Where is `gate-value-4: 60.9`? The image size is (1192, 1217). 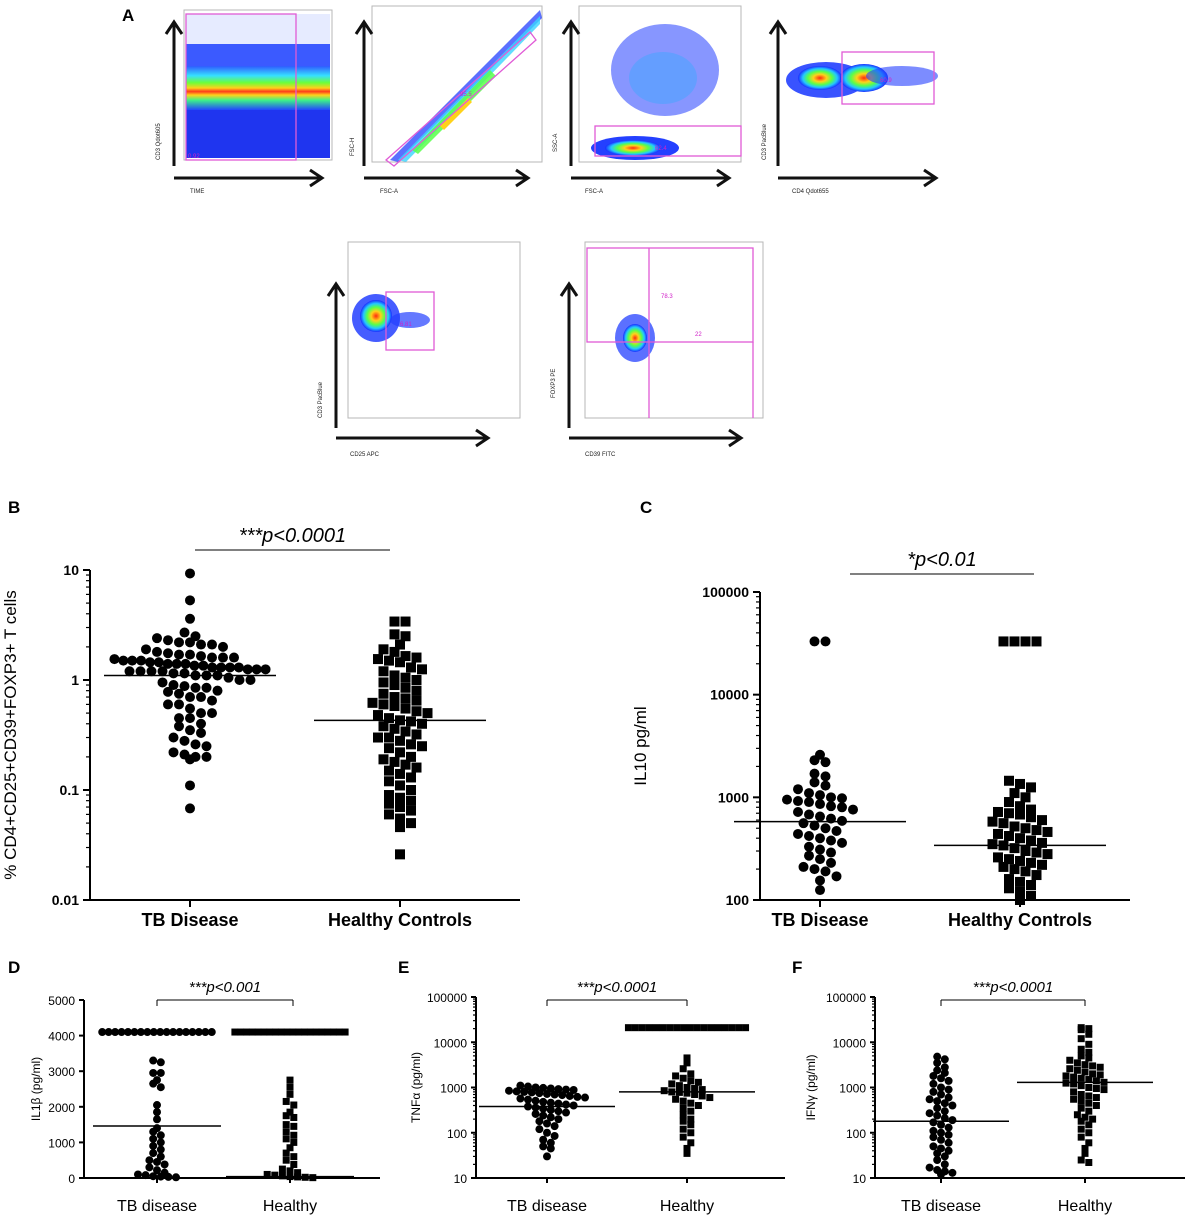
gate-value-4: 60.9 is located at coordinates (886, 81).